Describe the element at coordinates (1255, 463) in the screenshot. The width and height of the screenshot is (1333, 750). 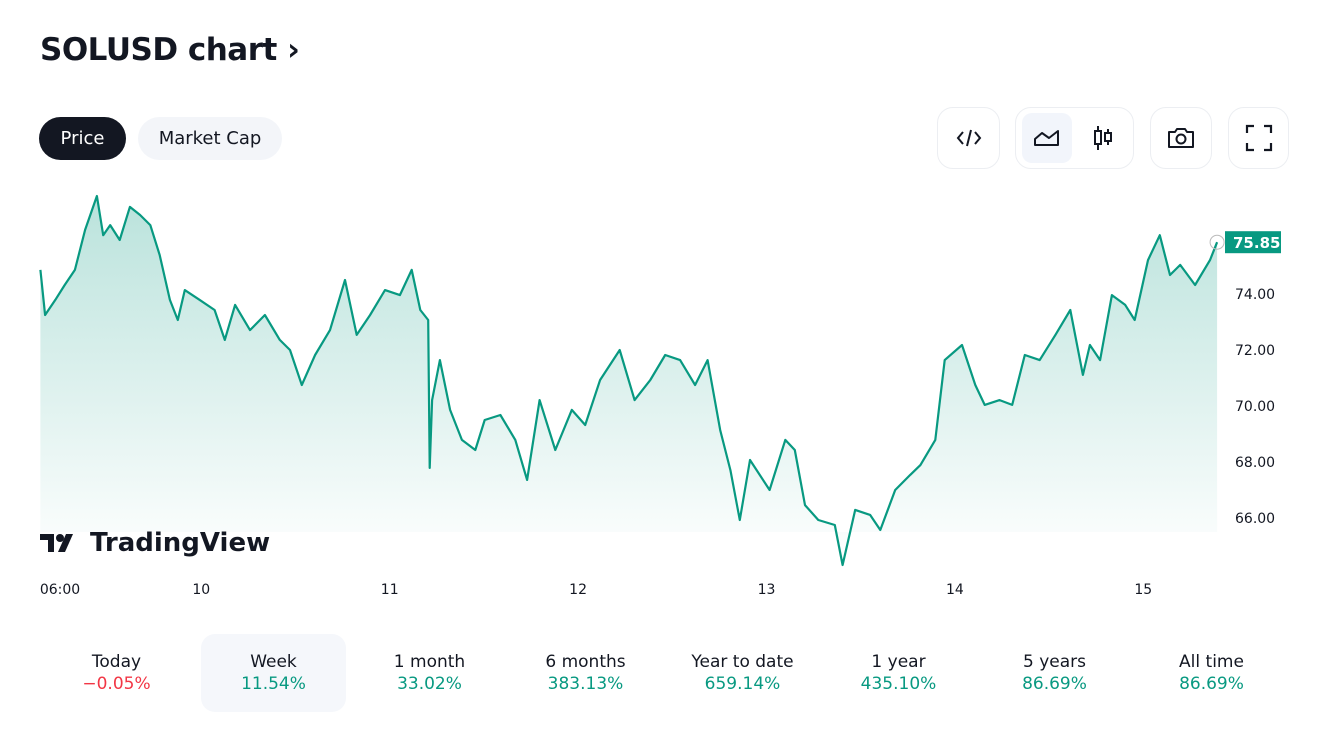
I see `y-tick-label: 68.00` at that location.